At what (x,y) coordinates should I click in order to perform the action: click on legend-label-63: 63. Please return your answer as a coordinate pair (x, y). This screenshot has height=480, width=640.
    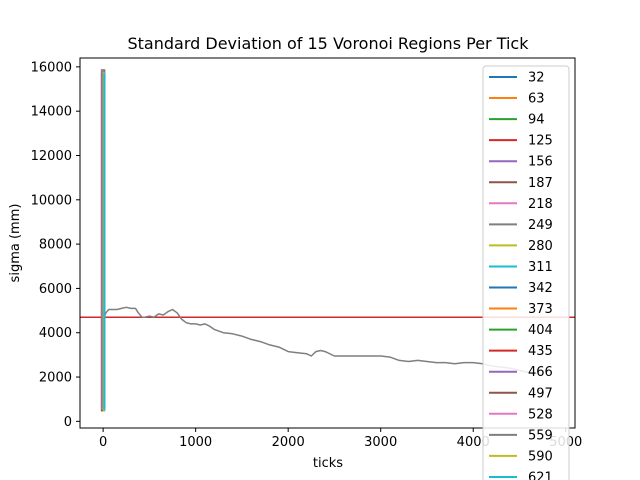
    Looking at the image, I should click on (536, 99).